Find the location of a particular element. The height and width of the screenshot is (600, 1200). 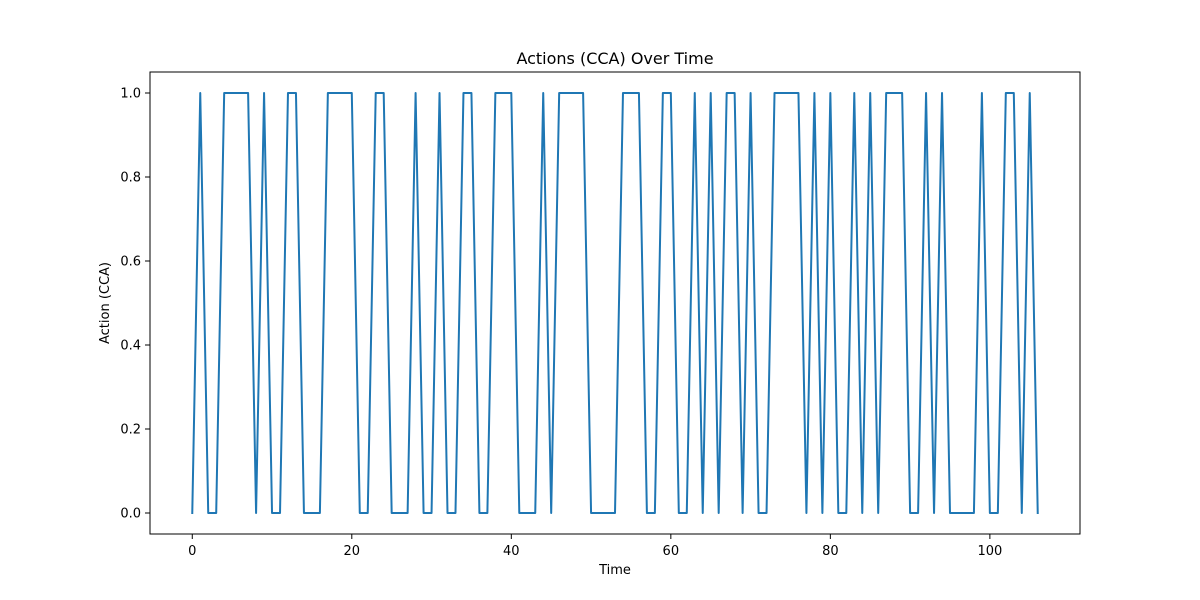

x-tick-label: 60 is located at coordinates (671, 551).